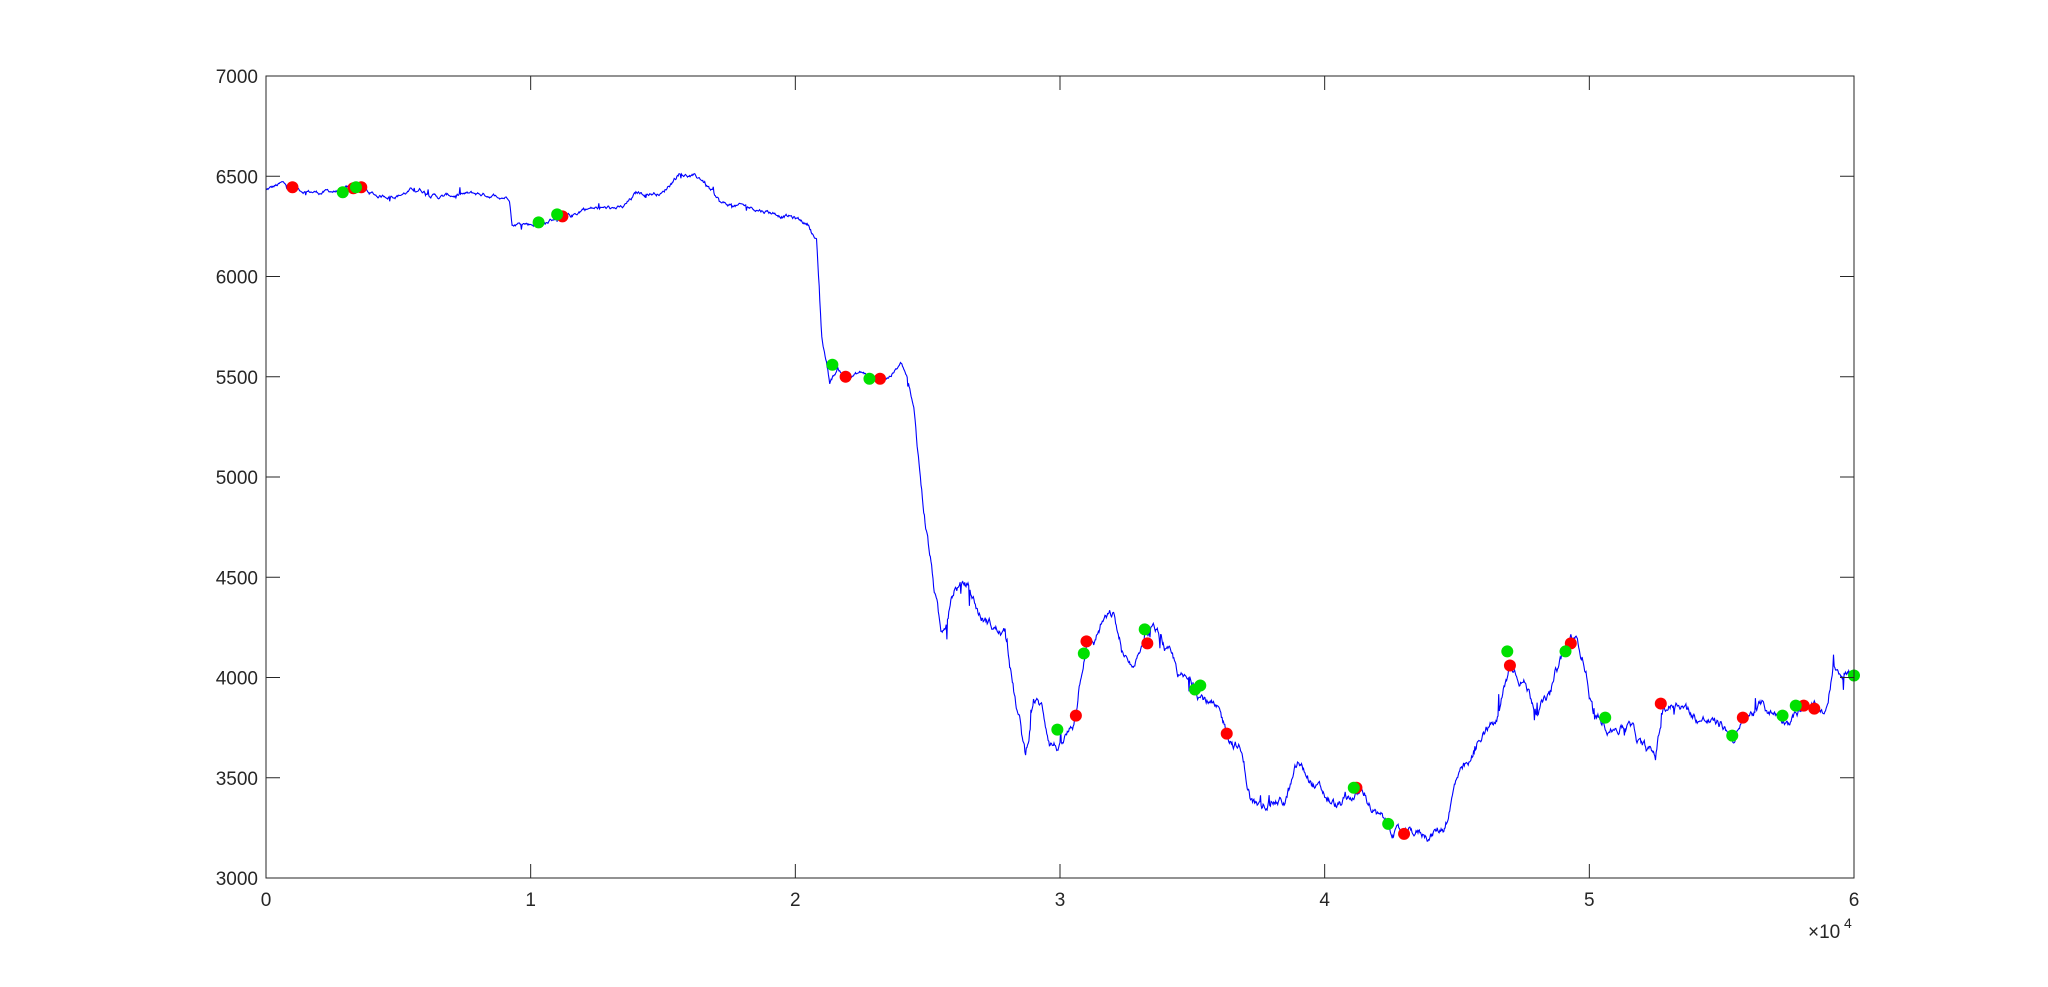  I want to click on x-tick-label: 5, so click(1589, 900).